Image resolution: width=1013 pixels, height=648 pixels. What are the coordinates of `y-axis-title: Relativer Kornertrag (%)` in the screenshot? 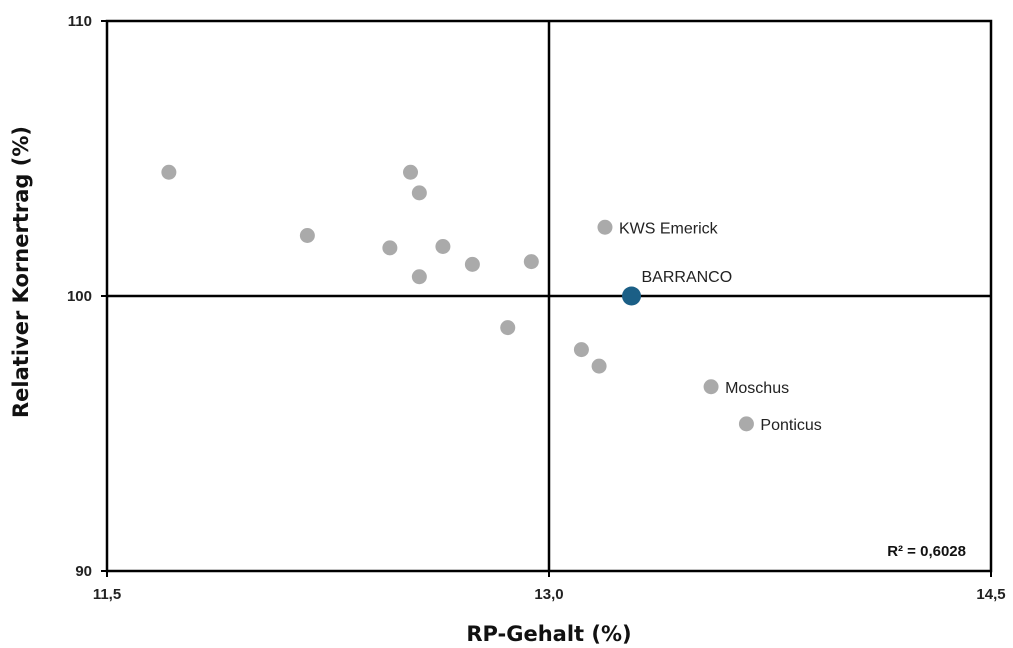 It's located at (21, 272).